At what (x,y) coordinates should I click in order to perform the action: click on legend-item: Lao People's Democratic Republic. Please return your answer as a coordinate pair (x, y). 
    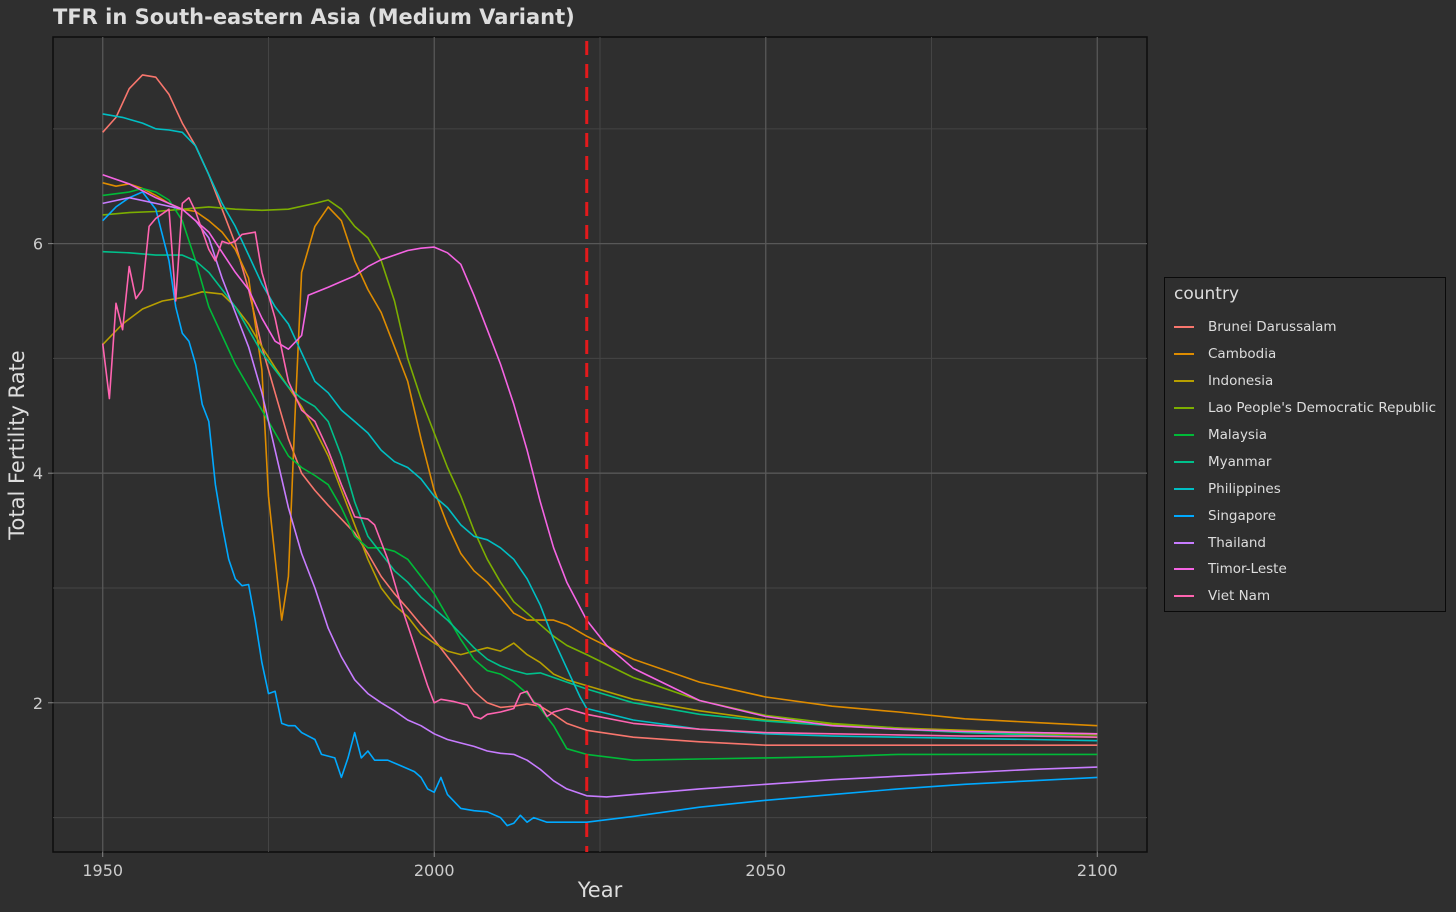
    Looking at the image, I should click on (1305, 408).